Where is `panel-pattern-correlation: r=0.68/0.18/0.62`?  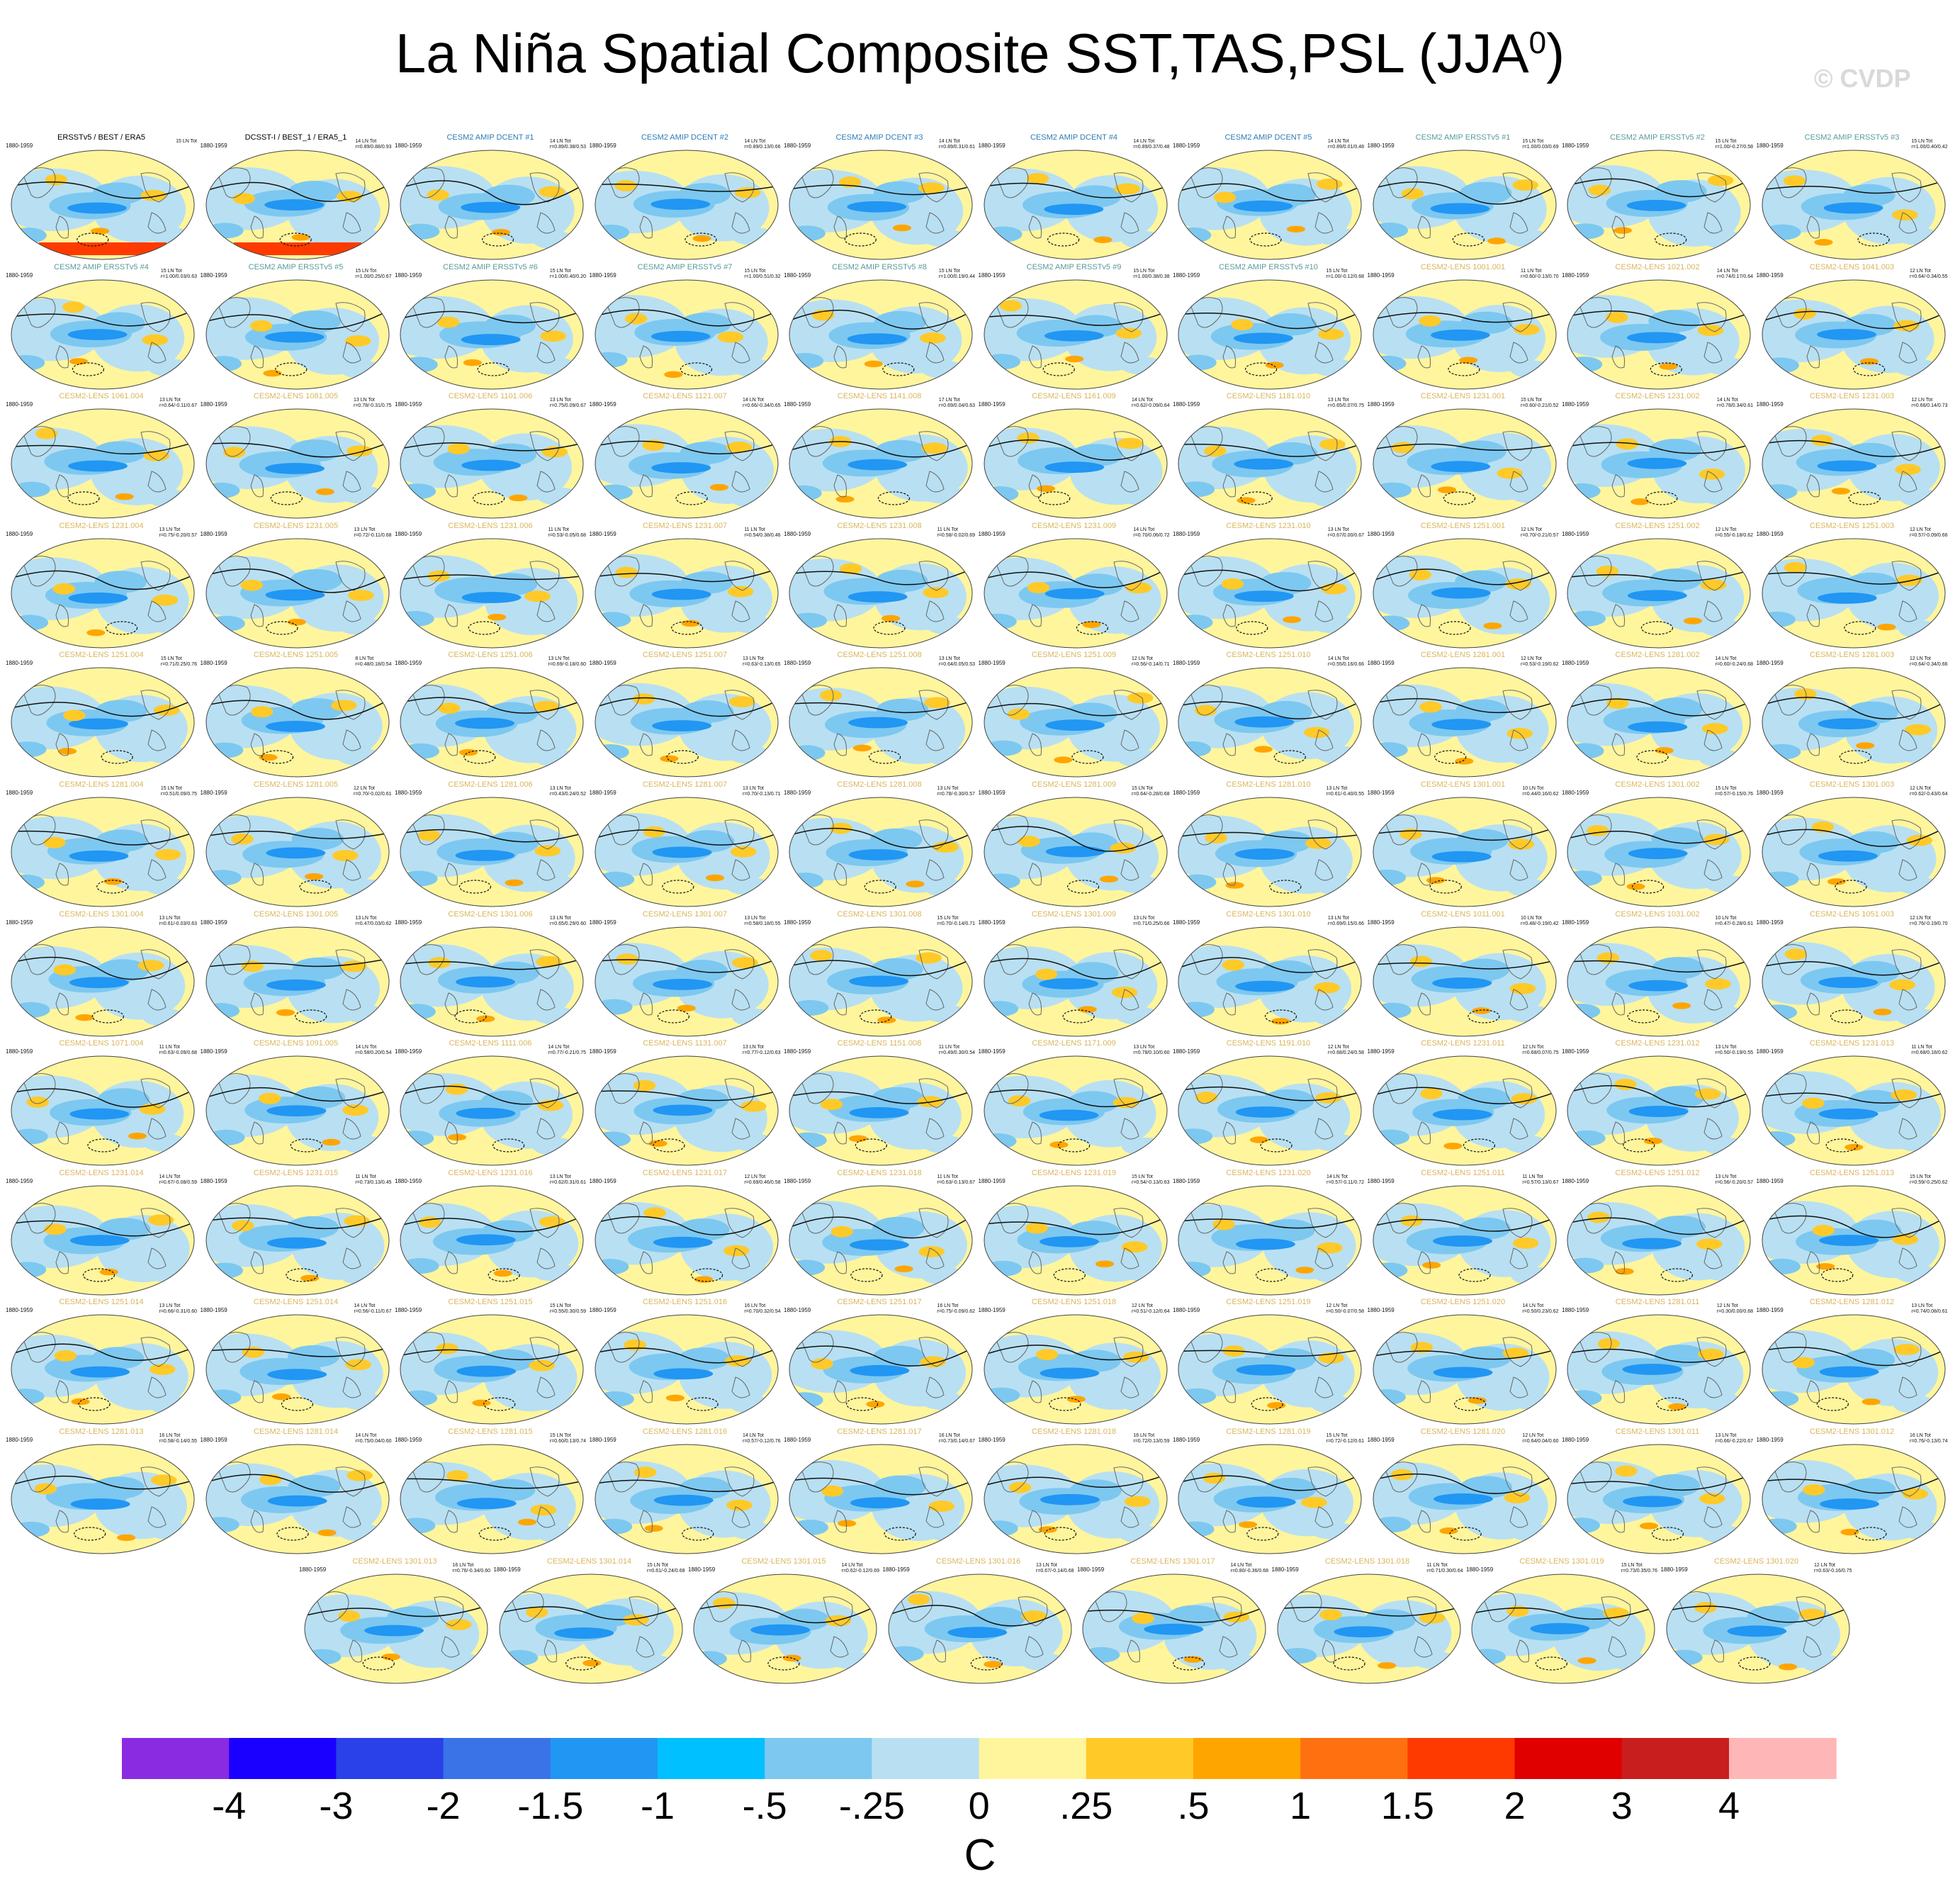 panel-pattern-correlation: r=0.68/0.18/0.62 is located at coordinates (1929, 1053).